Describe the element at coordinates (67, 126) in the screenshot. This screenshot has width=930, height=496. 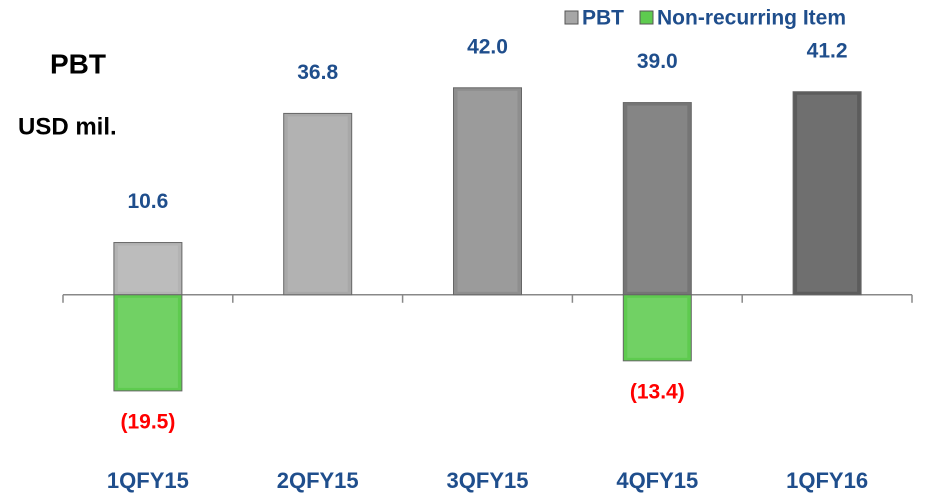
I see `chart-subtitle: USD mil.` at that location.